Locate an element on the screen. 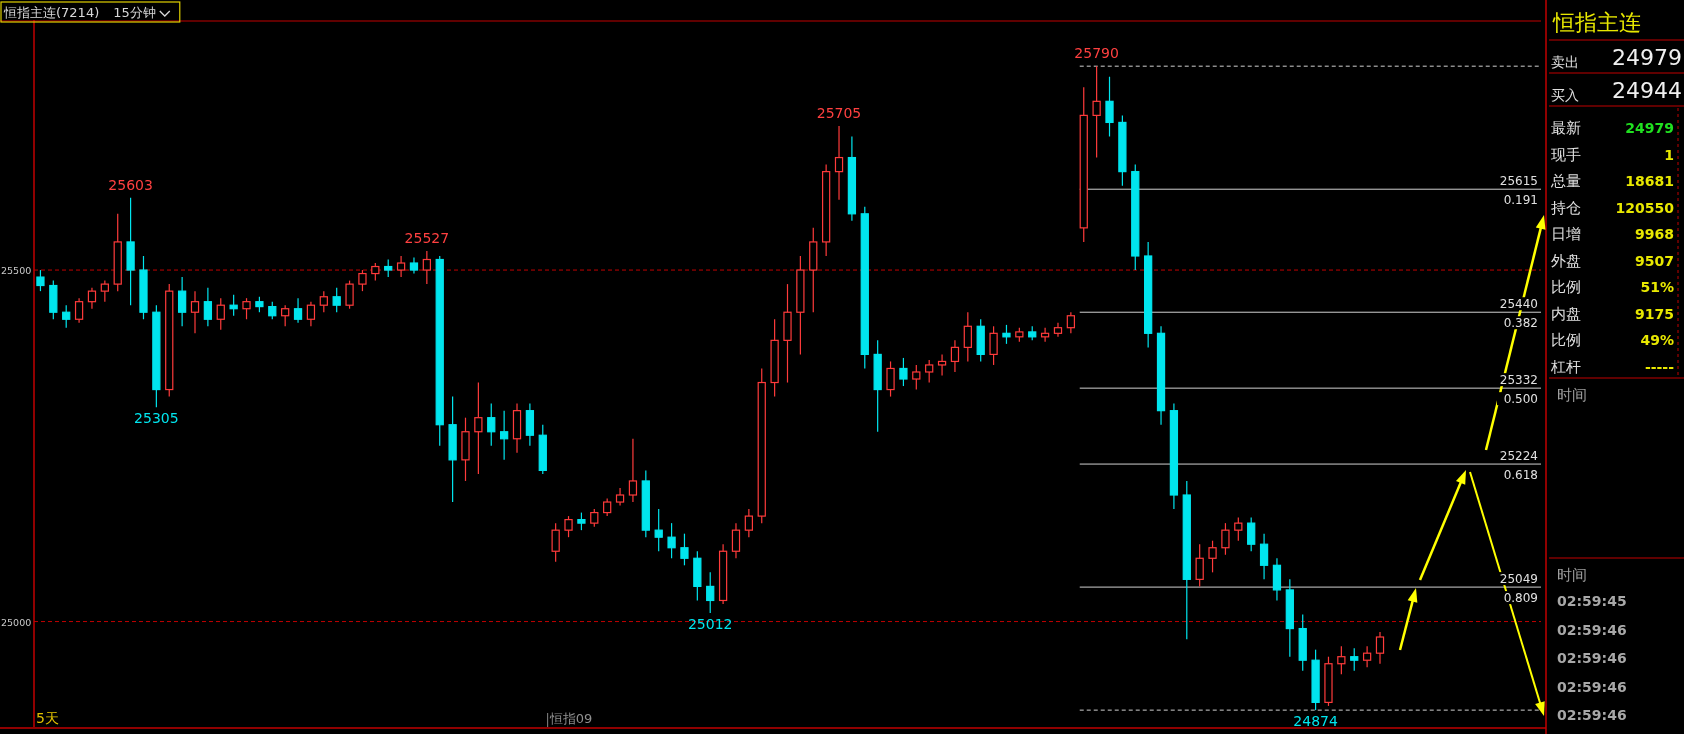  text: 1 is located at coordinates (1669, 154).